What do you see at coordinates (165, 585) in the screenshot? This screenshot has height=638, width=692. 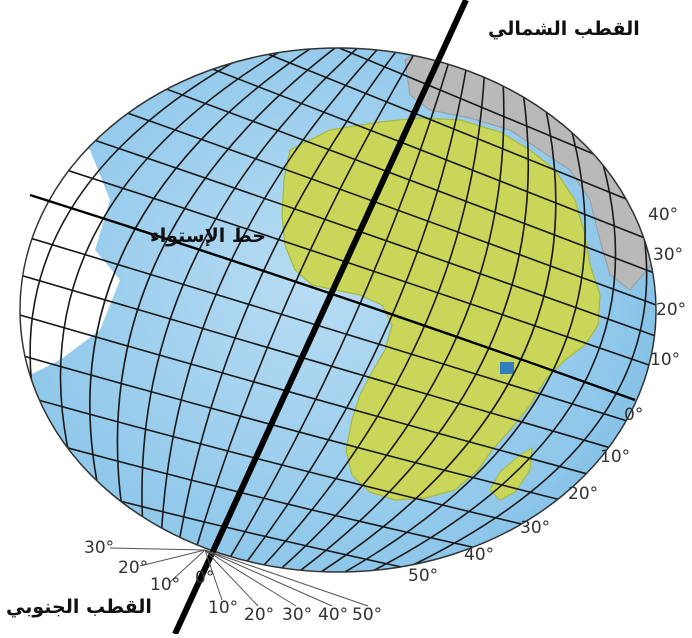 I see `lon-tick-west-10: 10°` at bounding box center [165, 585].